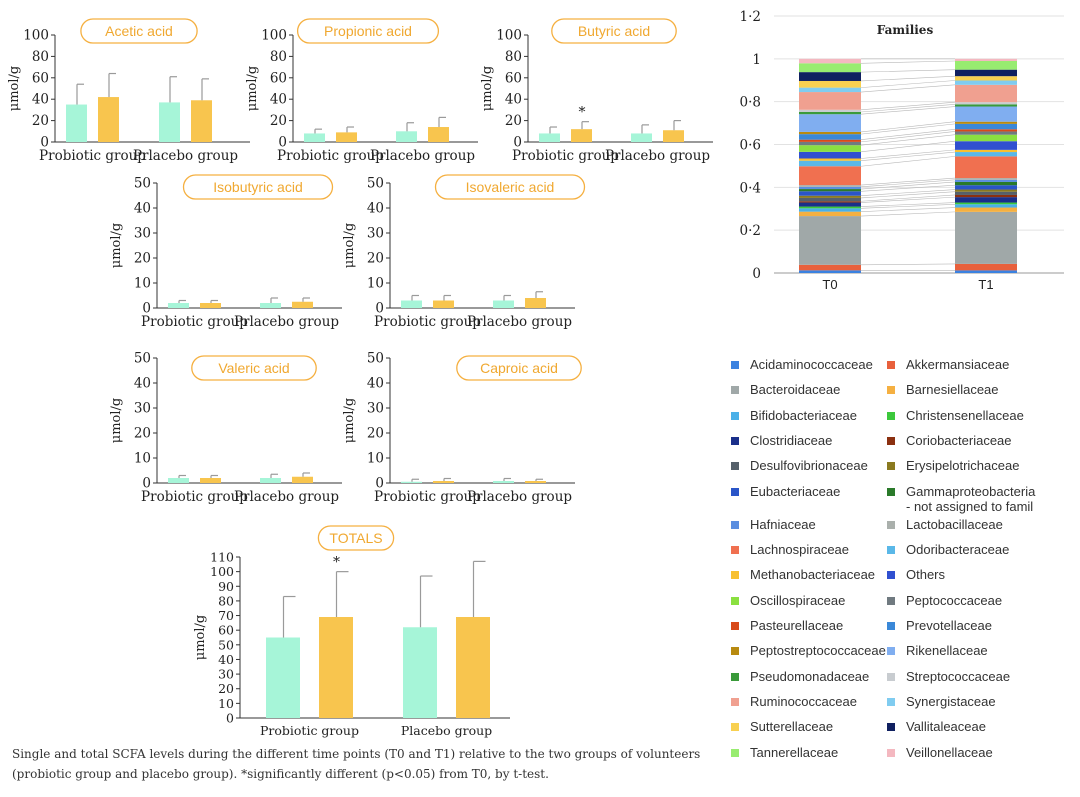 This screenshot has width=1080, height=797. I want to click on legend-item: Desulfovibrionaceae, so click(799, 465).